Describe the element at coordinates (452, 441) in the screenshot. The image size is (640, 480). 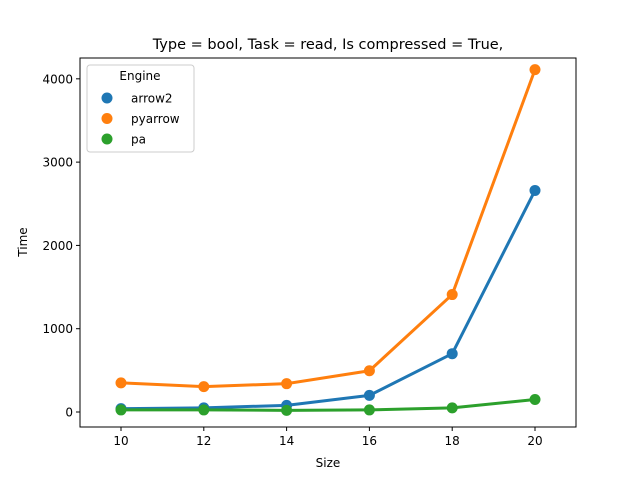
I see `x-tick-label: 18` at that location.